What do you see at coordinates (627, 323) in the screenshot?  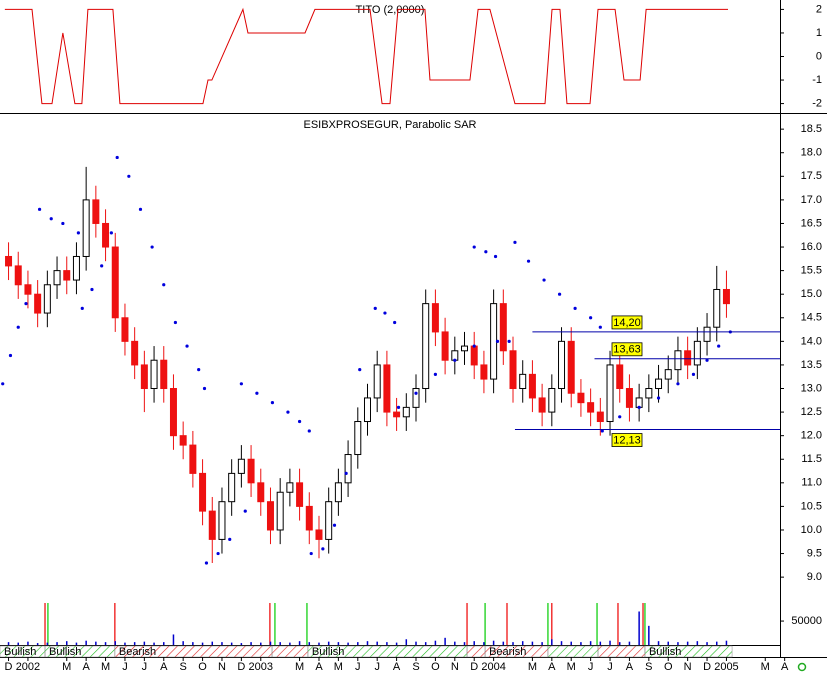 I see `level-label: 14,20` at bounding box center [627, 323].